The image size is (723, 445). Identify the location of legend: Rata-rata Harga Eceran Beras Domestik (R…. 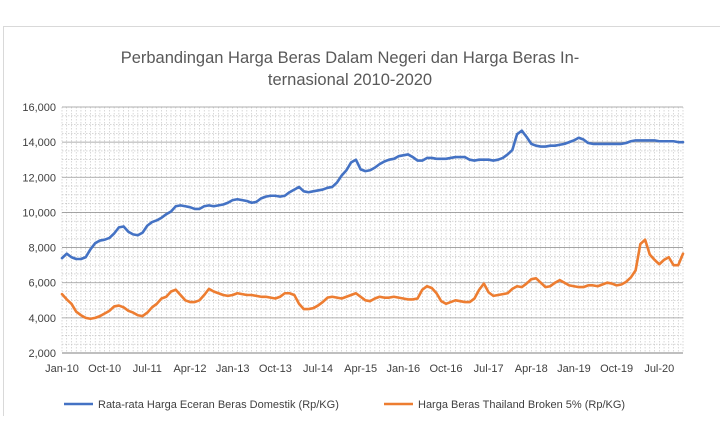
(344, 405).